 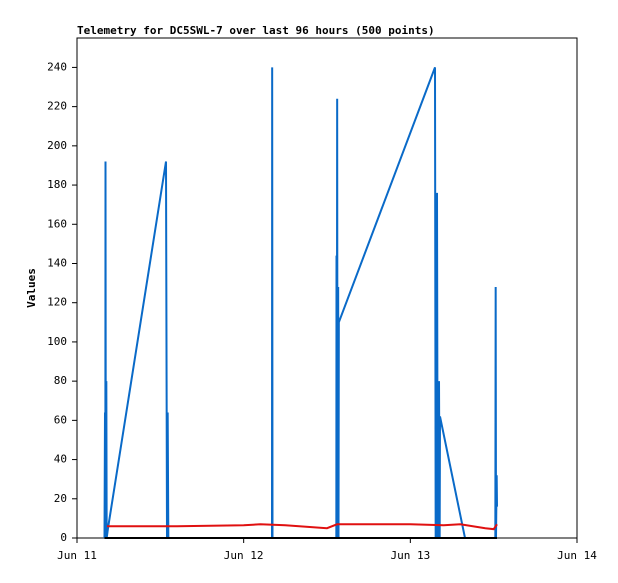 I want to click on y-tick-label: 200, so click(x=57, y=145).